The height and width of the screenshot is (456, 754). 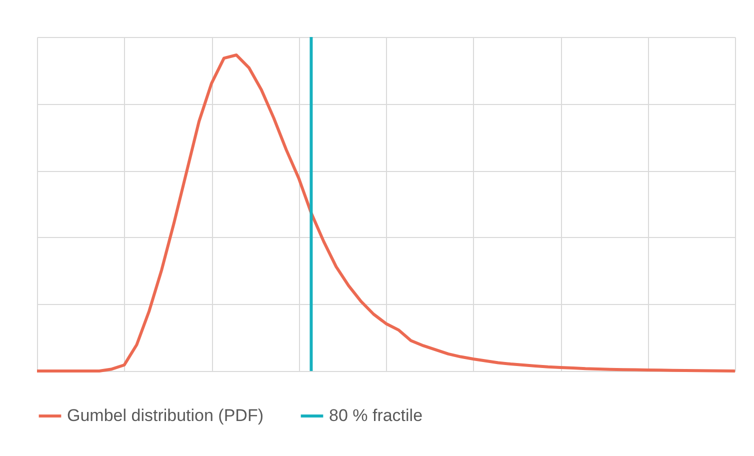 What do you see at coordinates (165, 415) in the screenshot?
I see `legend-label: Gumbel distribution (PDF)` at bounding box center [165, 415].